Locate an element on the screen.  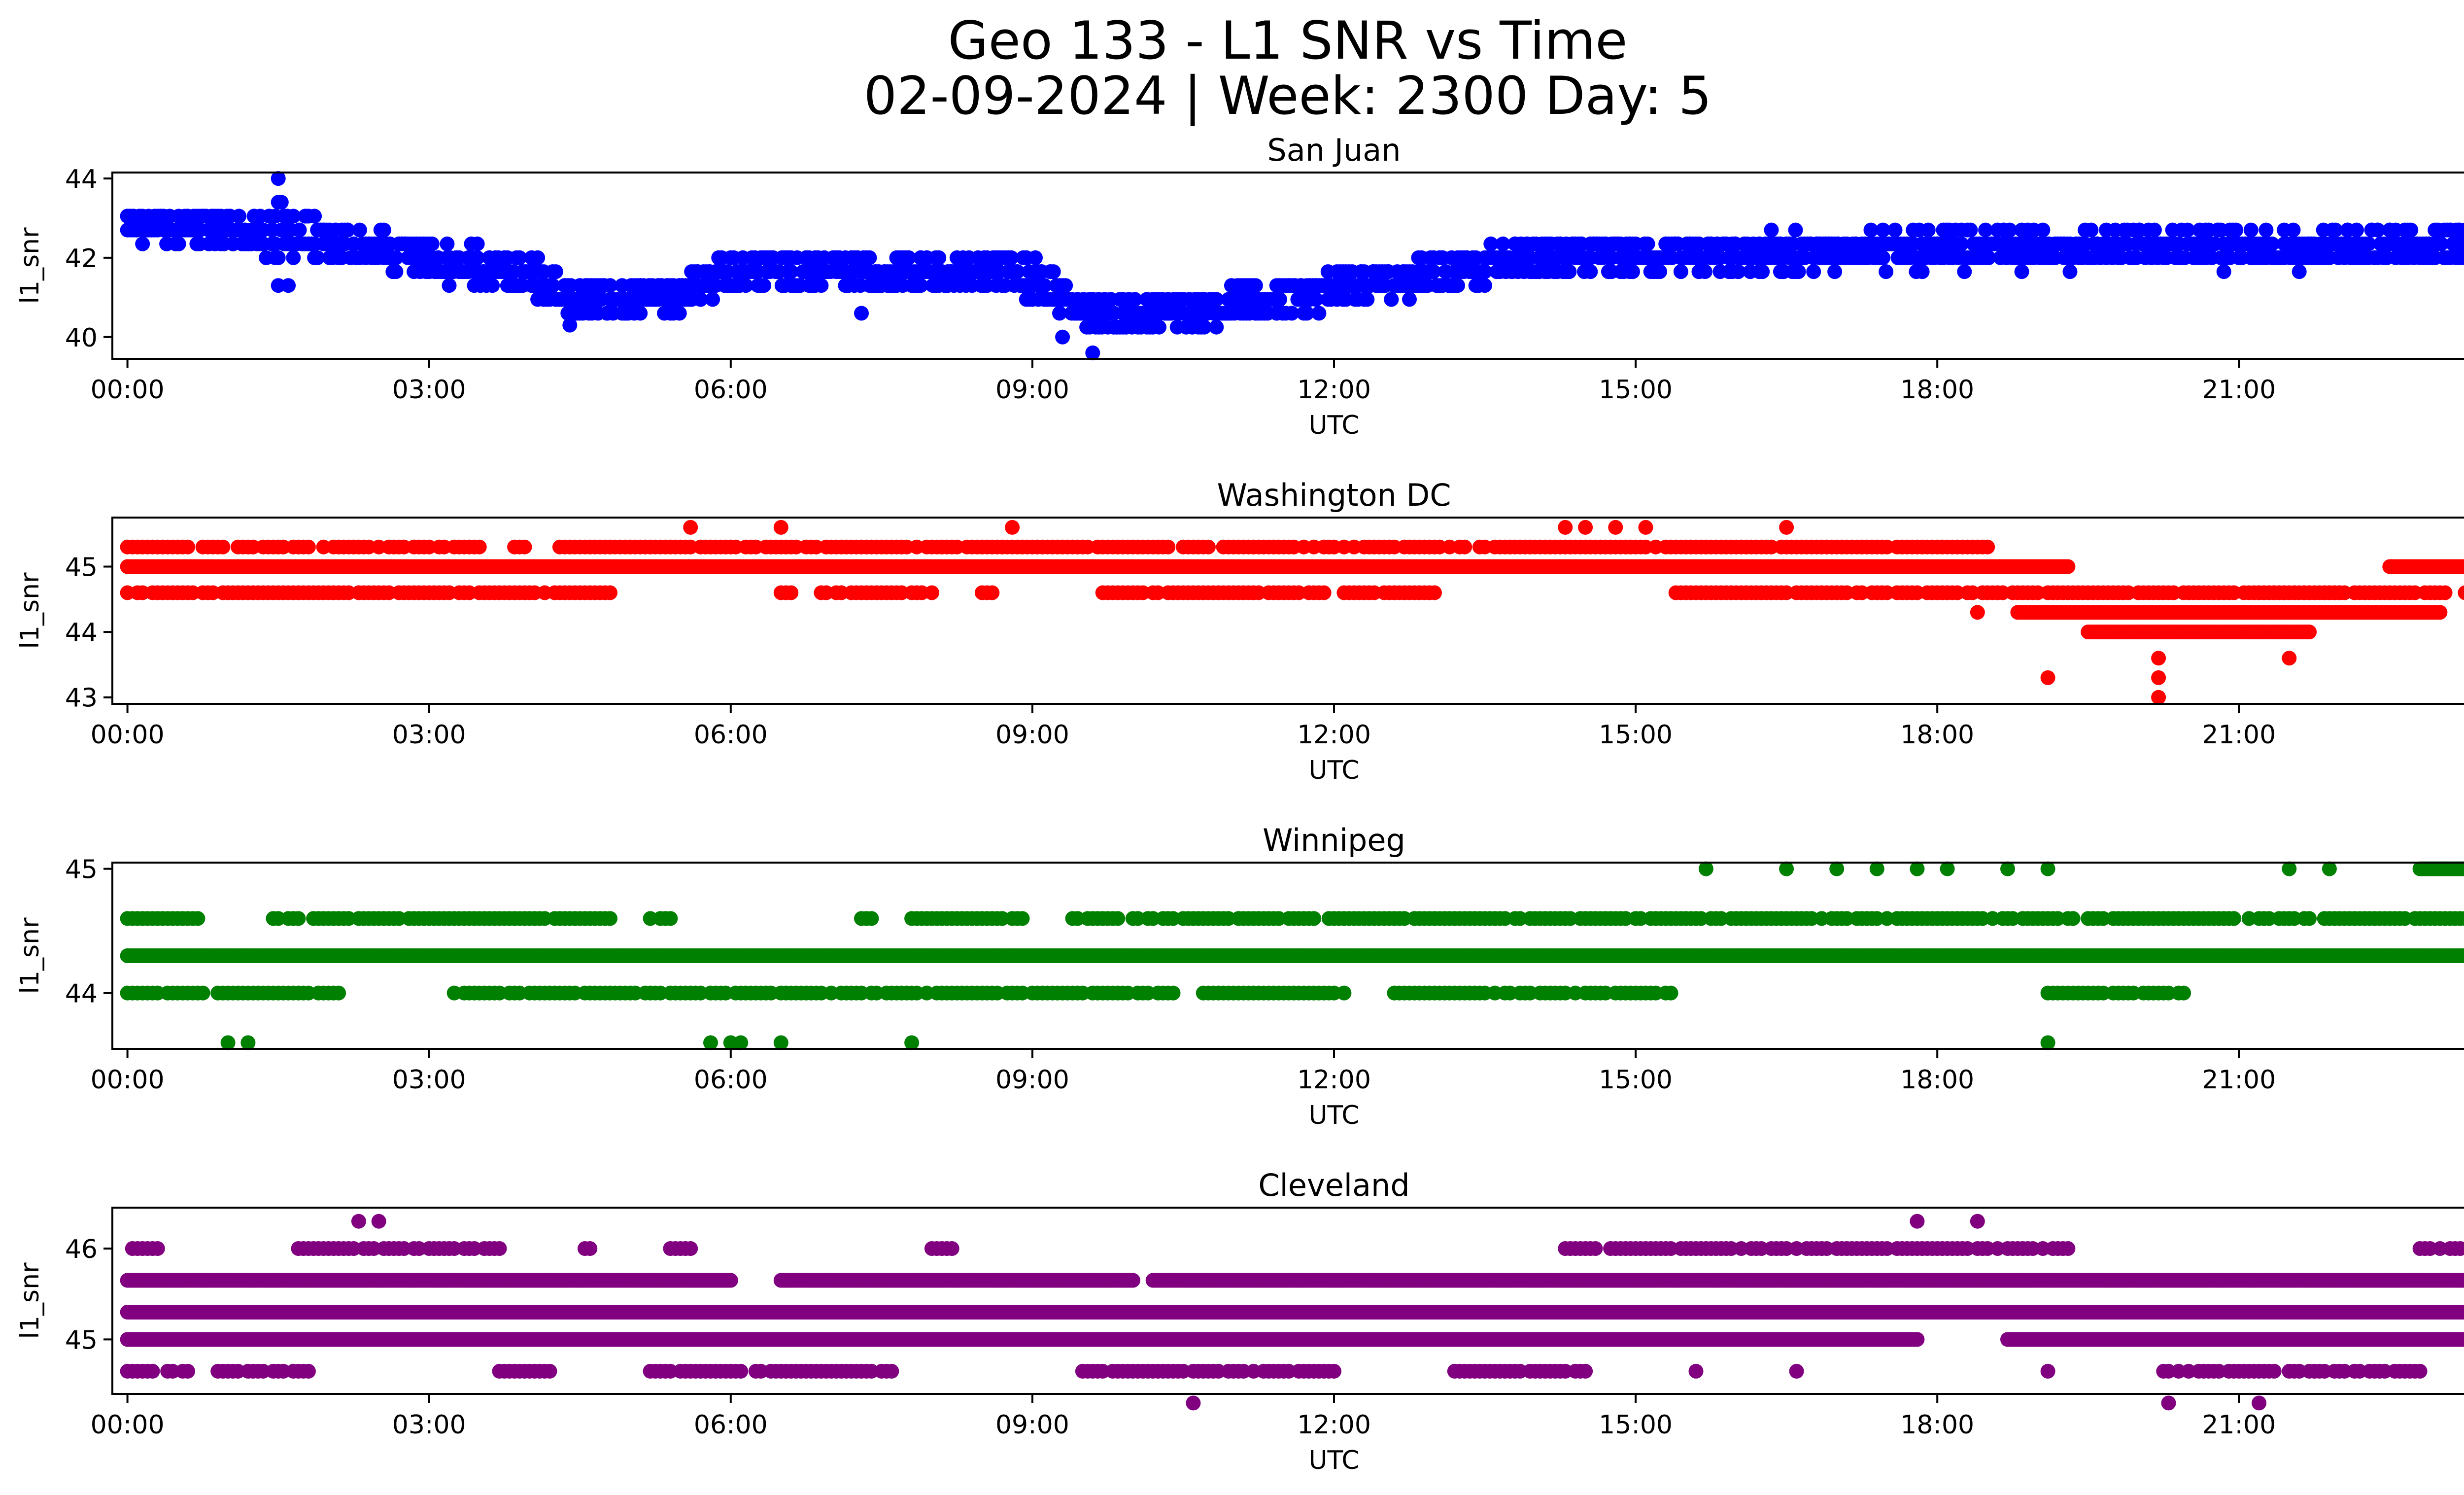
x-tick-label: 12:00 is located at coordinates (1334, 390).